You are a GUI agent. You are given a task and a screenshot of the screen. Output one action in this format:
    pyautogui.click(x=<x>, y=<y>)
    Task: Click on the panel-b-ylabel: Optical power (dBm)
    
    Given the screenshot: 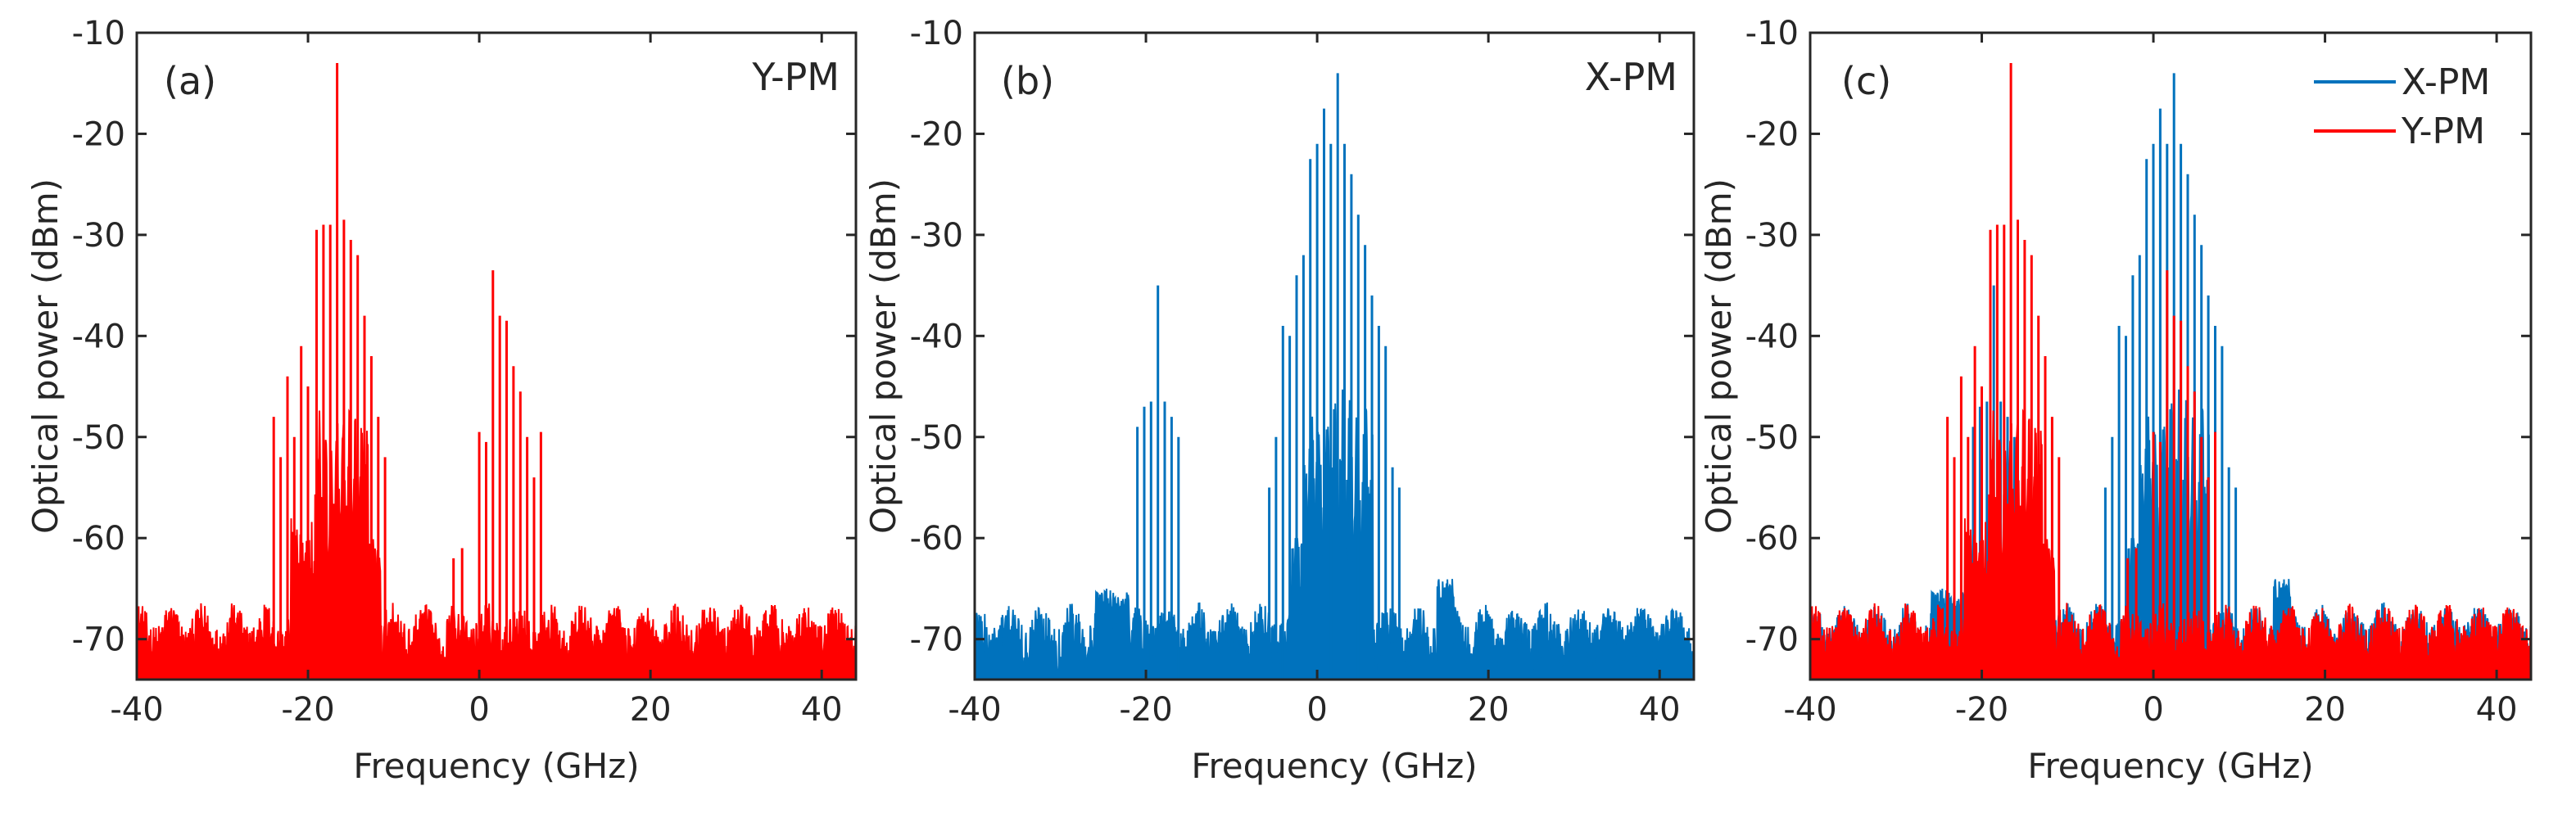 What is the action you would take?
    pyautogui.click(x=883, y=356)
    